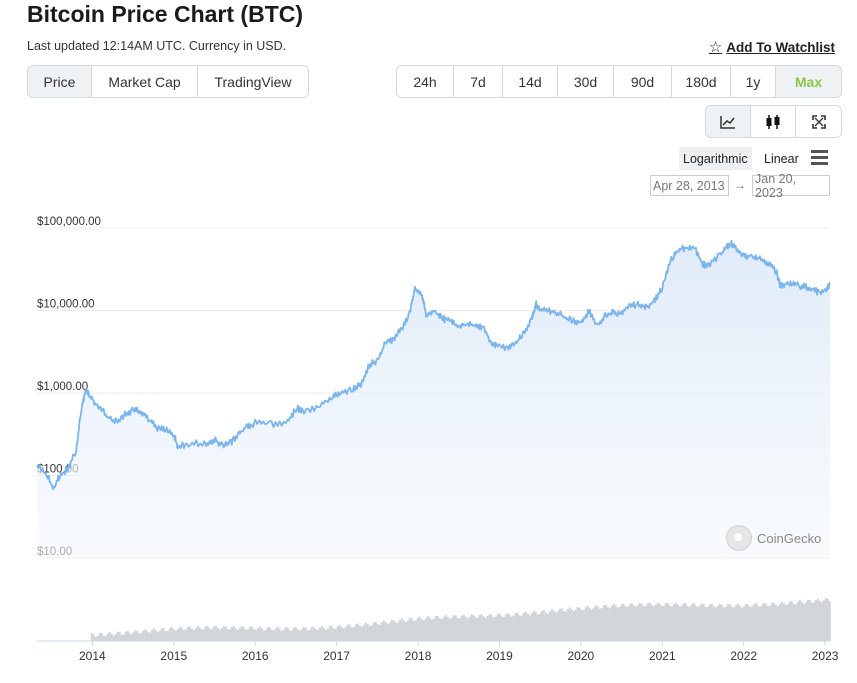 The width and height of the screenshot is (857, 683). Describe the element at coordinates (689, 185) in the screenshot. I see `date-from-input: Apr 28, 2013` at that location.